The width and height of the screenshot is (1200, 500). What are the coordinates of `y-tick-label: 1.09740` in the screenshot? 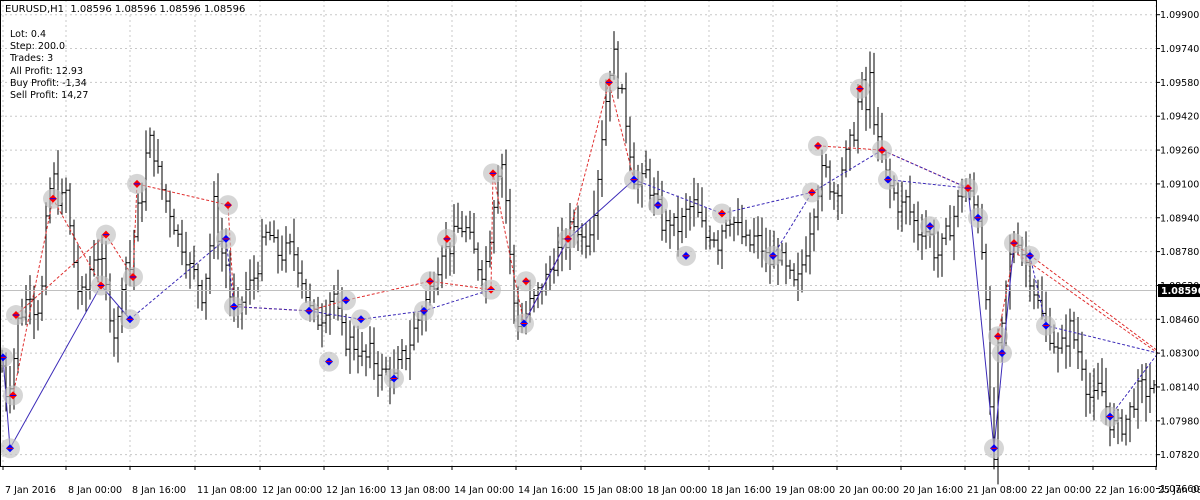 It's located at (1179, 49).